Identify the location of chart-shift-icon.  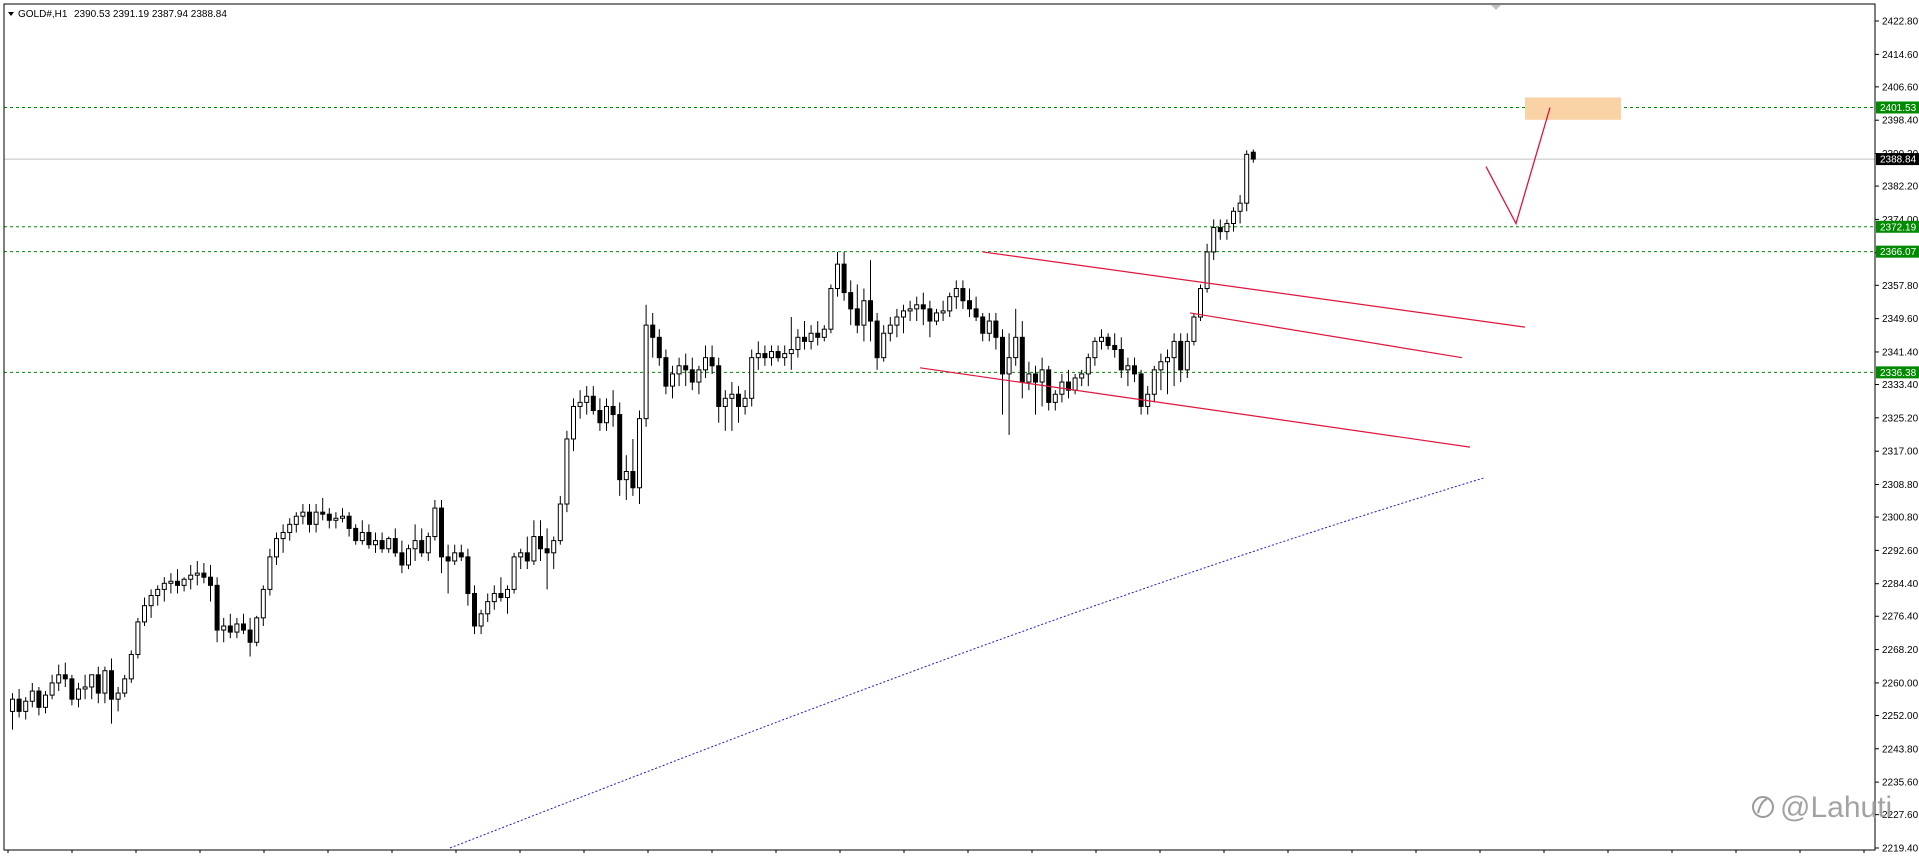
(1496, 7).